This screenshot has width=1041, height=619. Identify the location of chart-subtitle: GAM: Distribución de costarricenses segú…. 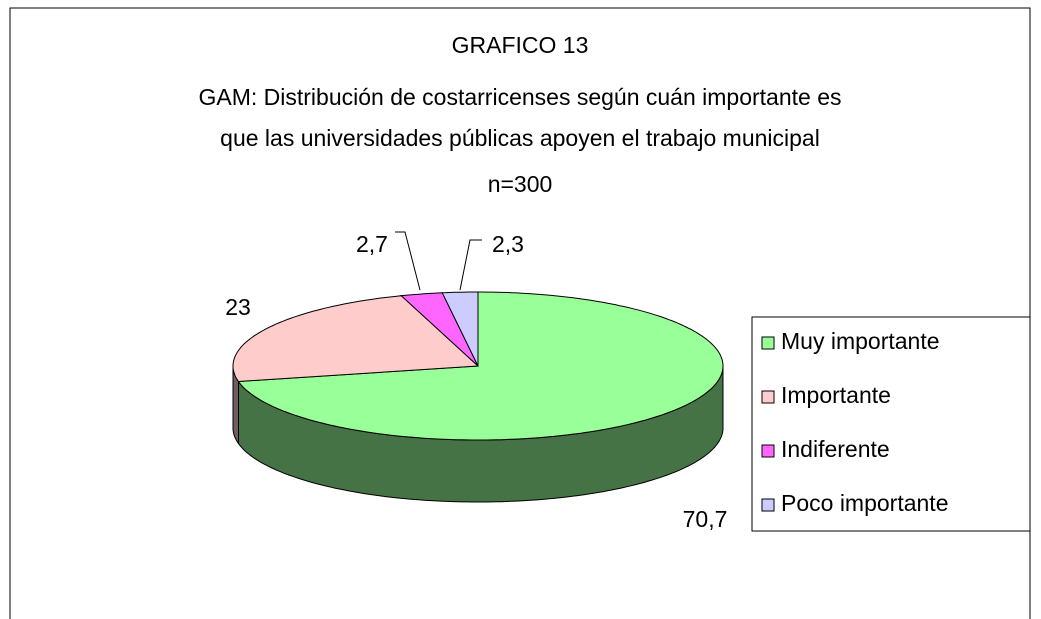
(519, 97).